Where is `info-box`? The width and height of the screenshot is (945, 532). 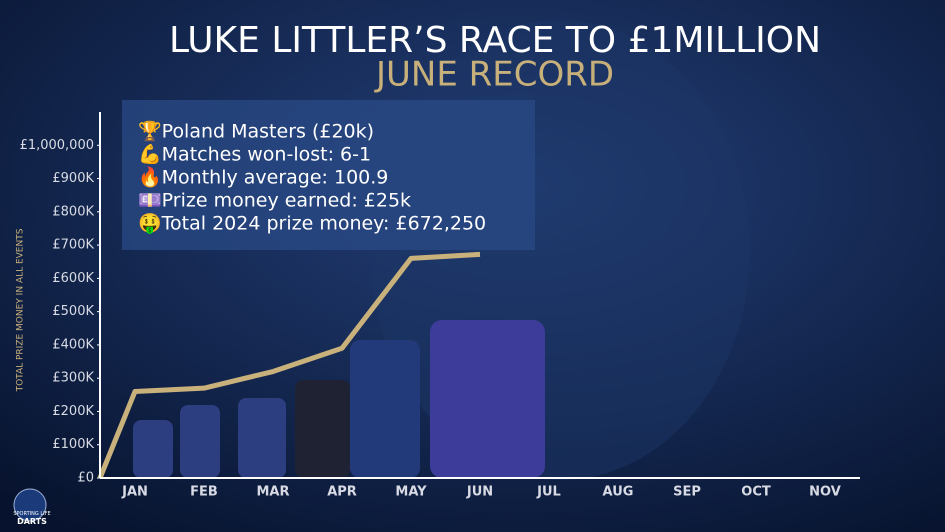
info-box is located at coordinates (328, 175).